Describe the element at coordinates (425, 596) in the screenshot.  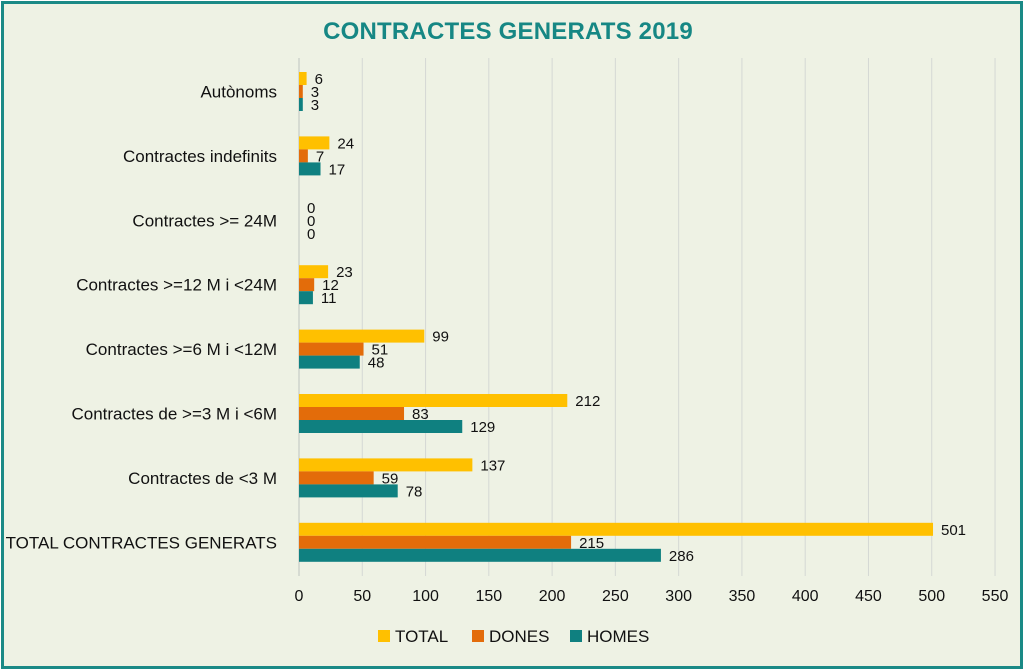
I see `x-tick-label: 100` at that location.